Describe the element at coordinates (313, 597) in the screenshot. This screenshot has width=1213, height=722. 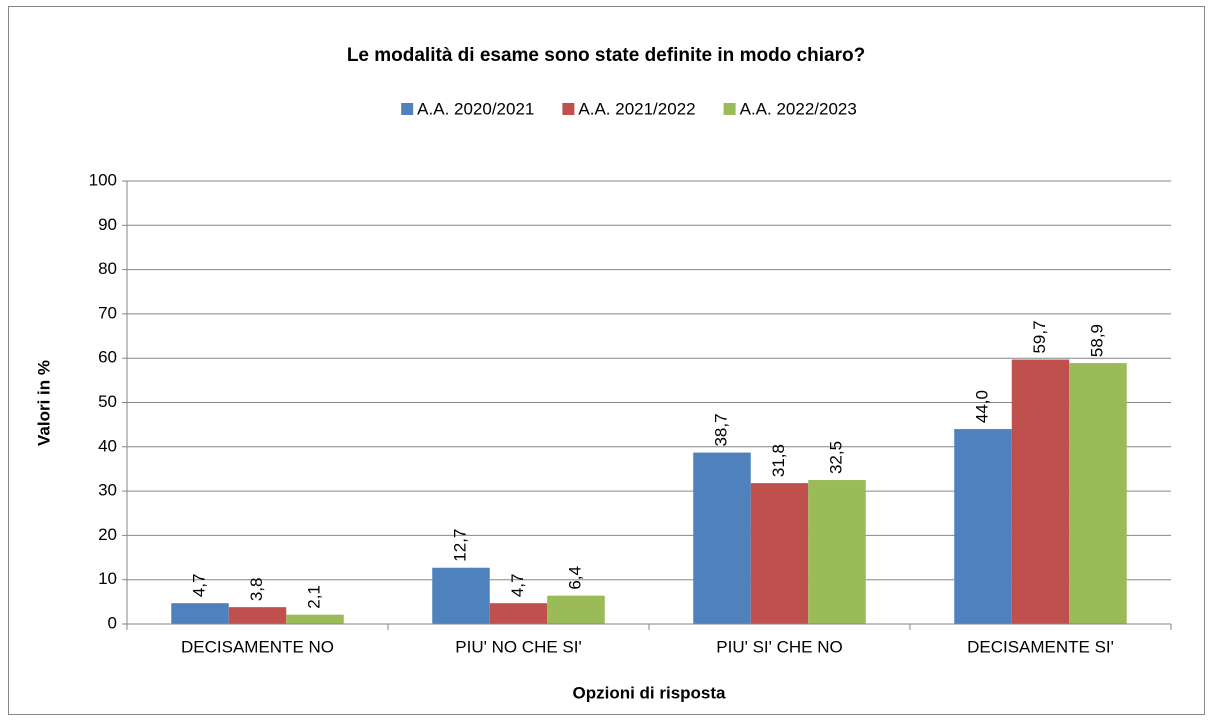
I see `value-label: 2,1` at that location.